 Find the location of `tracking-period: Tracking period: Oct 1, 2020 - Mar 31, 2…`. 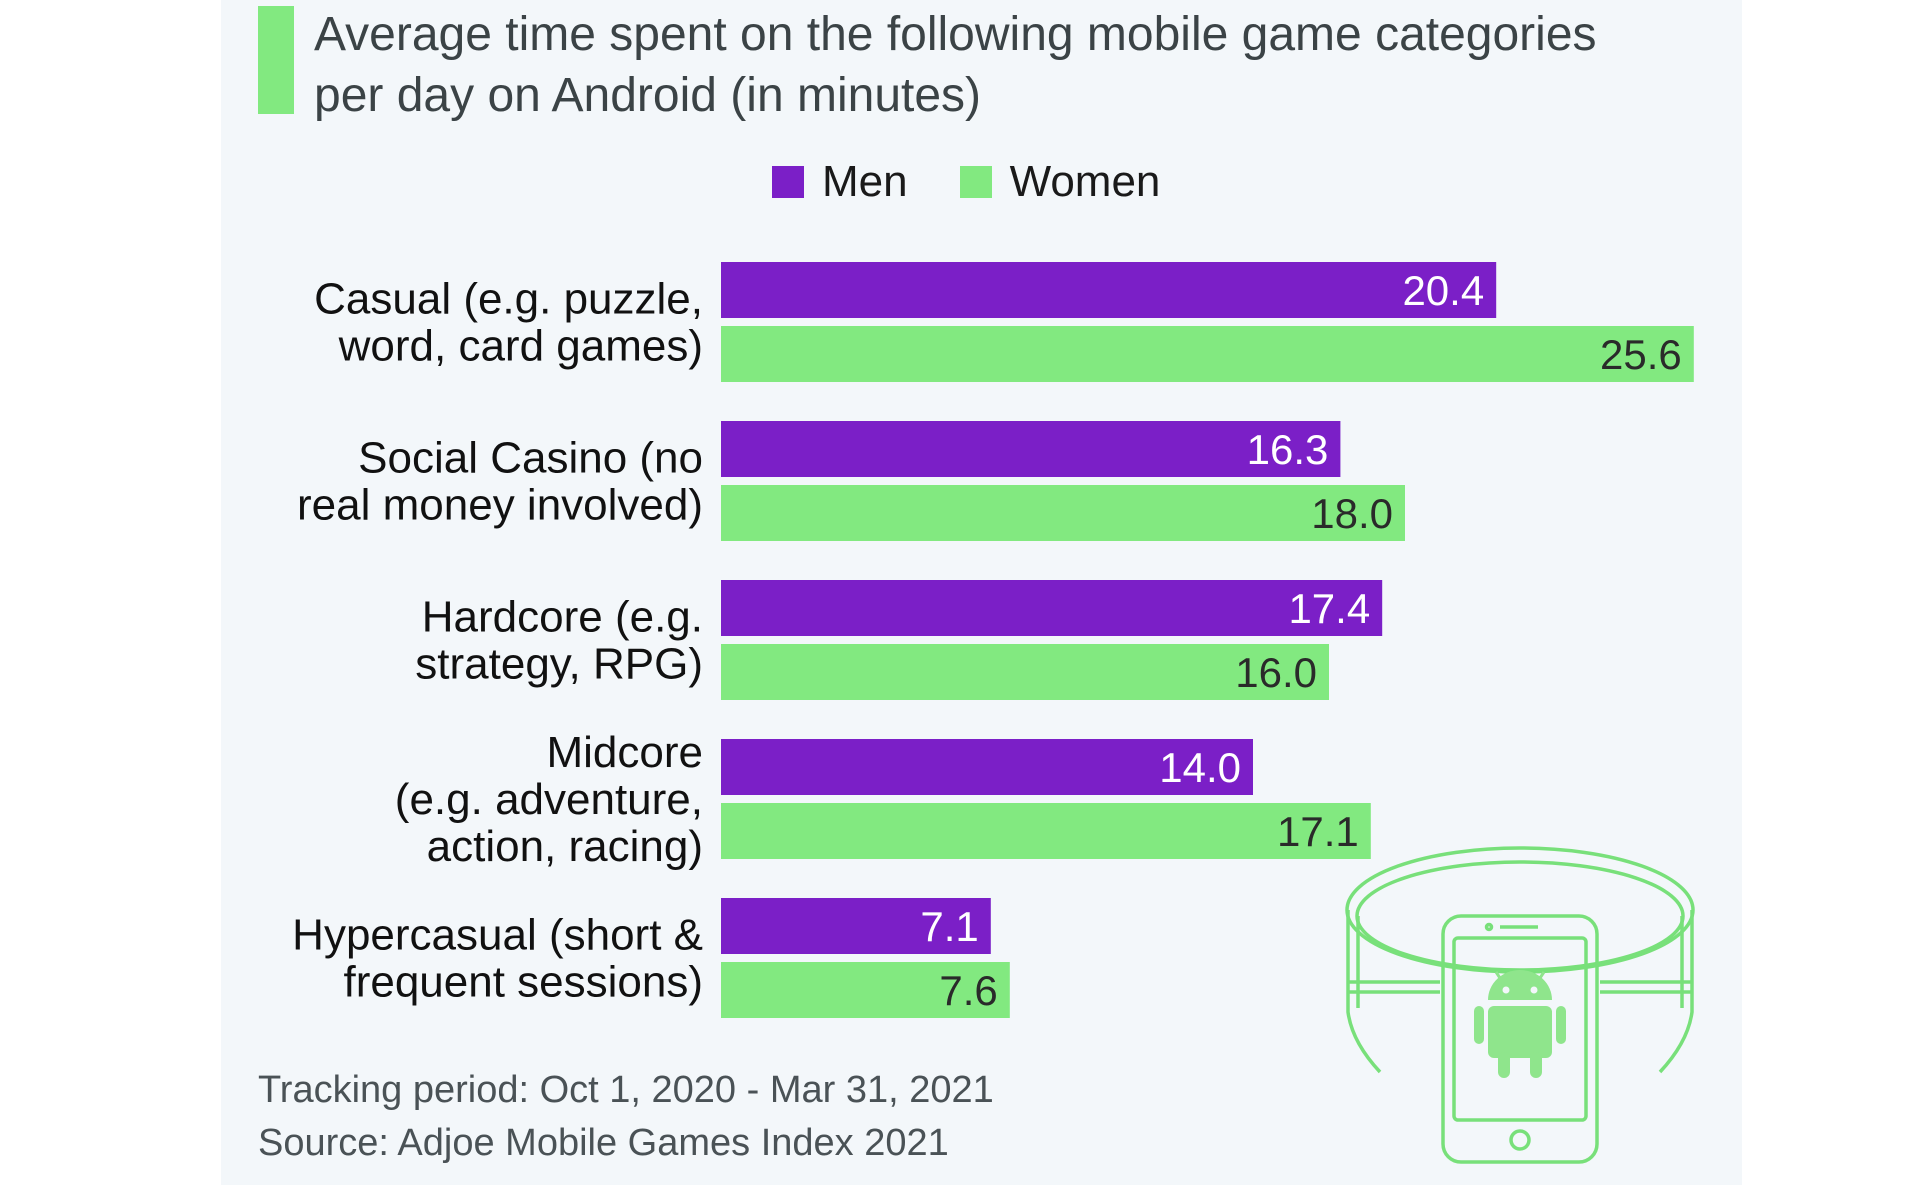

tracking-period: Tracking period: Oct 1, 2020 - Mar 31, 2… is located at coordinates (626, 1090).